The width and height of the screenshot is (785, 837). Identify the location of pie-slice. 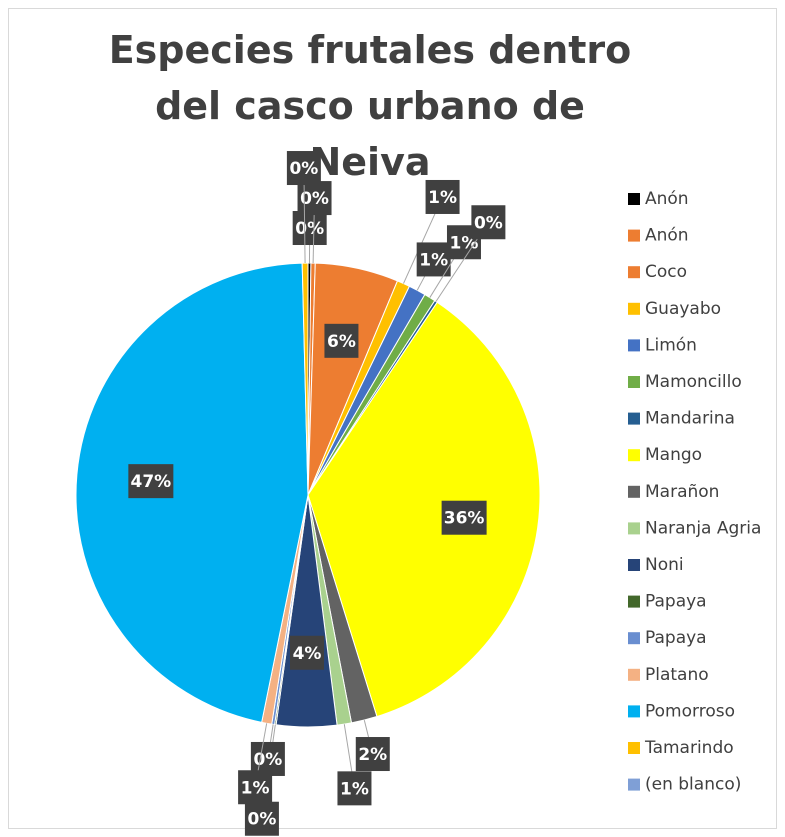
(424, 509).